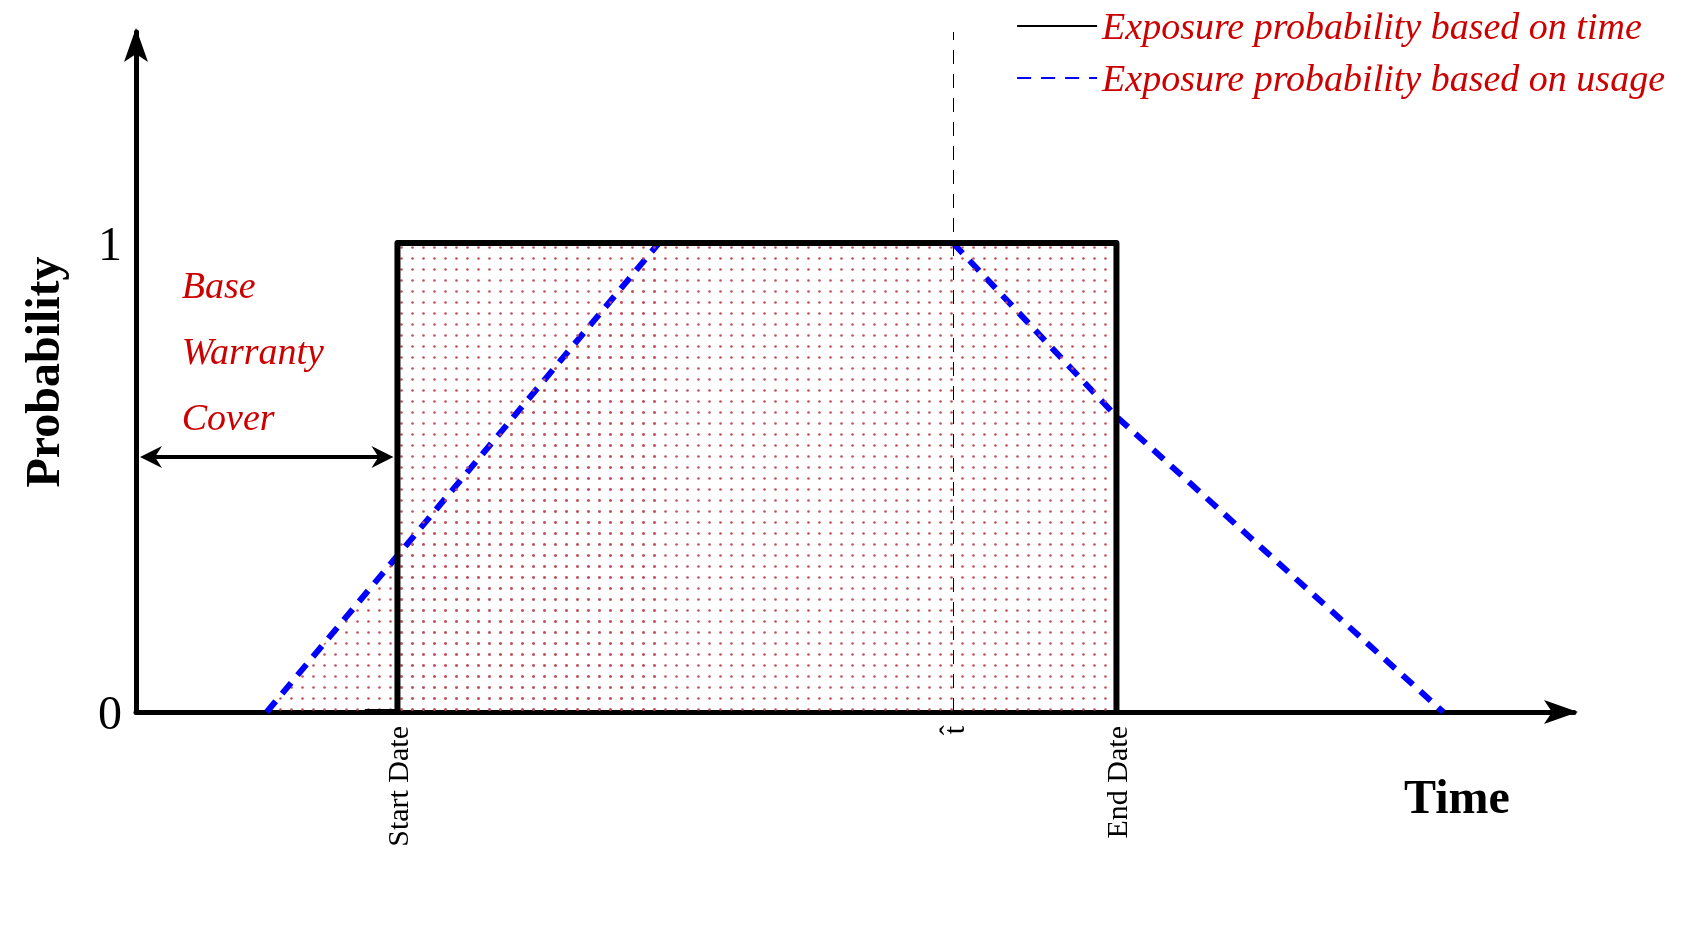 This screenshot has width=1690, height=929. I want to click on y-axis-title: Probability, so click(42, 372).